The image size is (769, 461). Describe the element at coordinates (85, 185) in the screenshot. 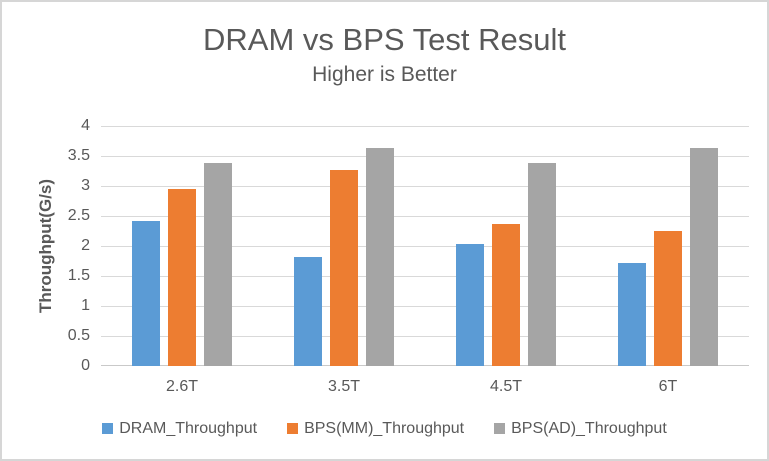

I see `y-tick-label: 3` at that location.